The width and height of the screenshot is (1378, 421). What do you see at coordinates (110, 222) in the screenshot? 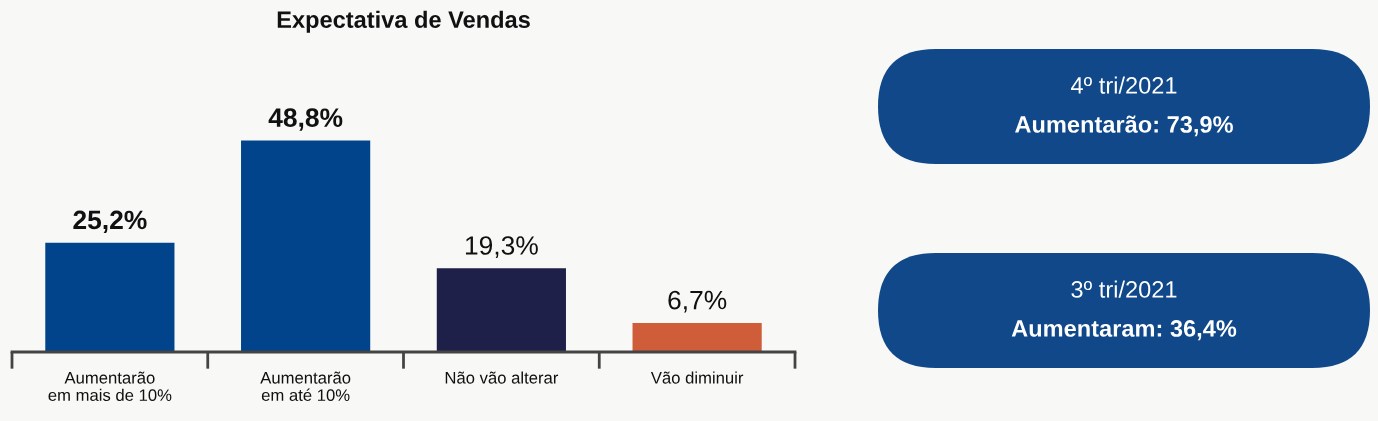
I see `data-label: 25,2%` at bounding box center [110, 222].